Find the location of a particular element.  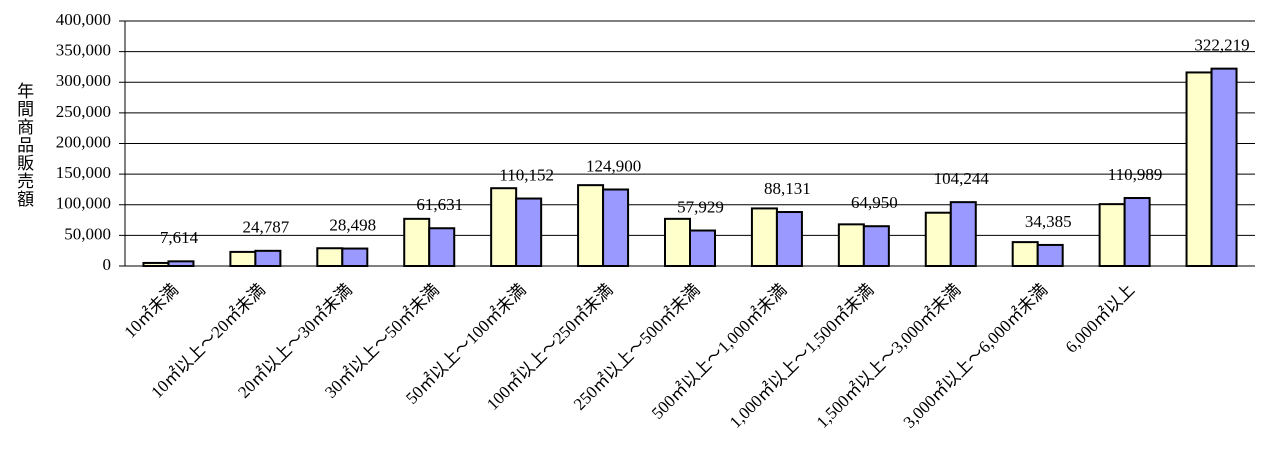

data-label: 110,152 is located at coordinates (526, 174).